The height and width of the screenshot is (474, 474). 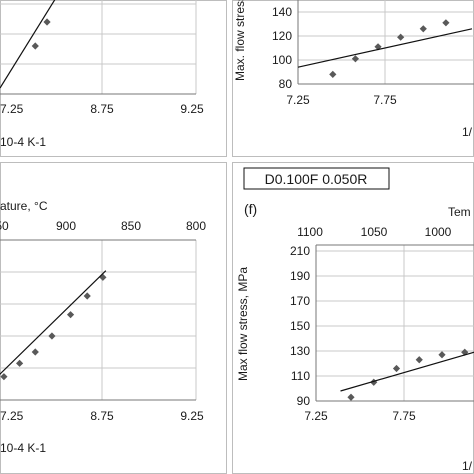 I want to click on br-top-axis-label: Tem, so click(x=459, y=212).